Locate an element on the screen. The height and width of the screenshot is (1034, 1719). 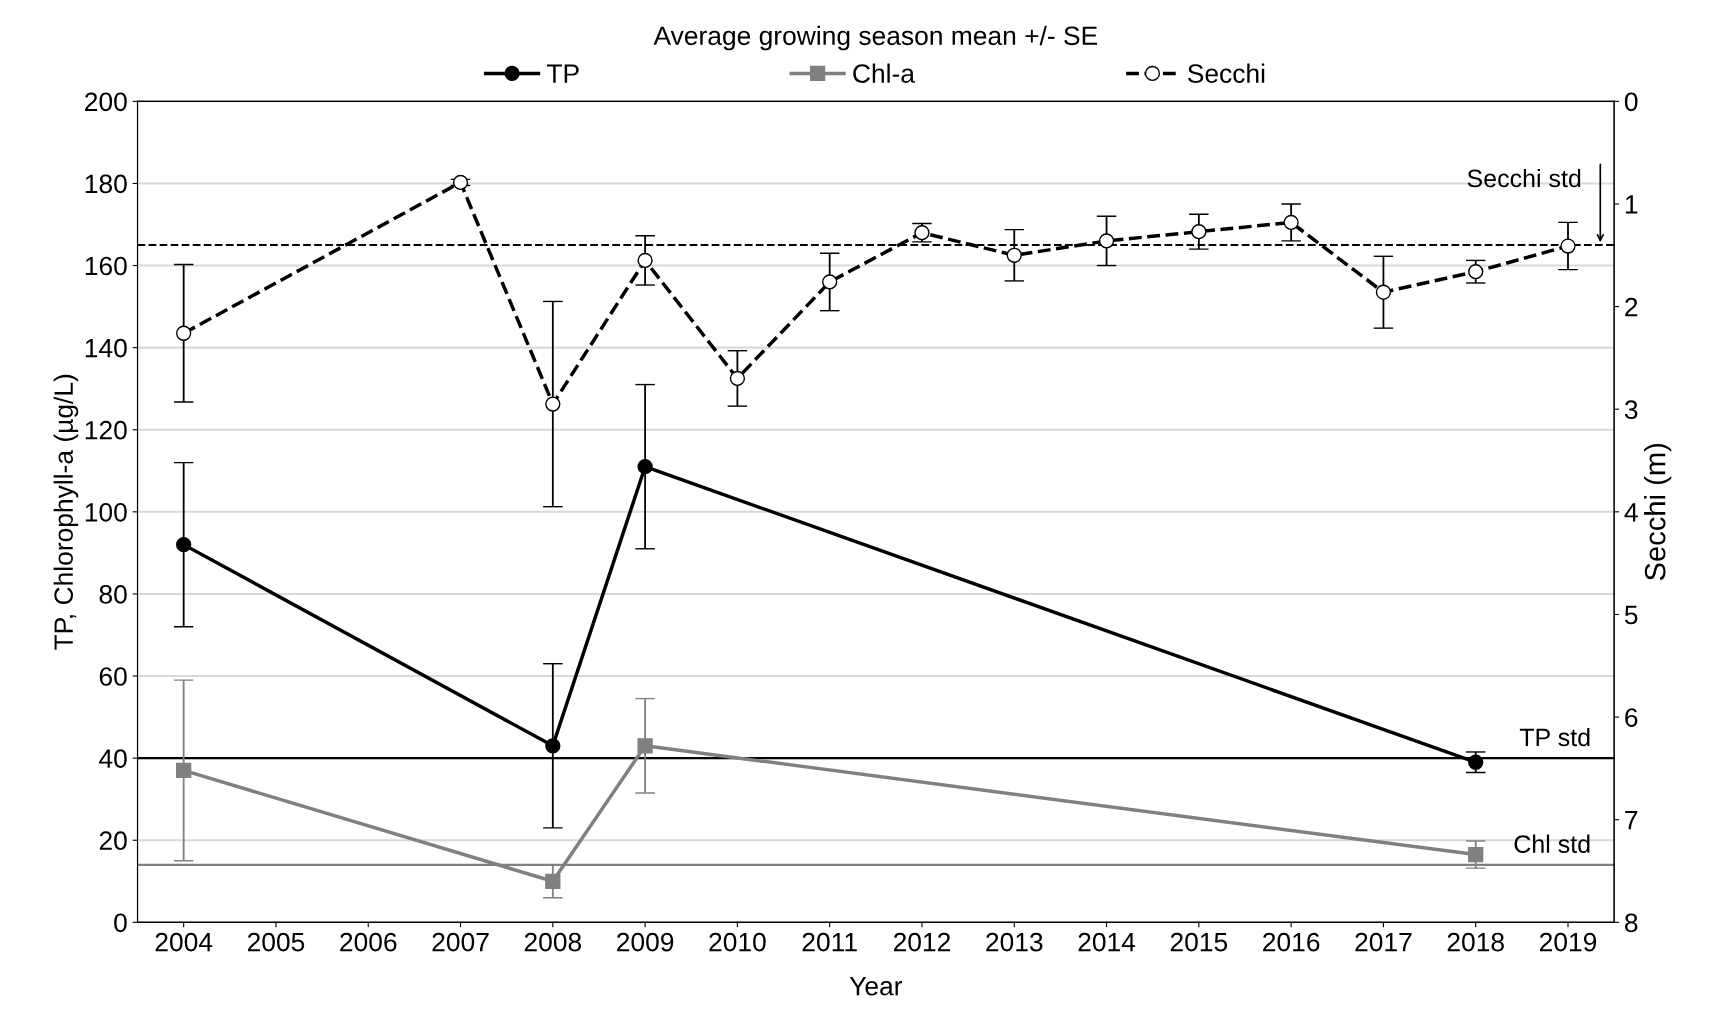
x-tick-label: 2017 is located at coordinates (1383, 942).